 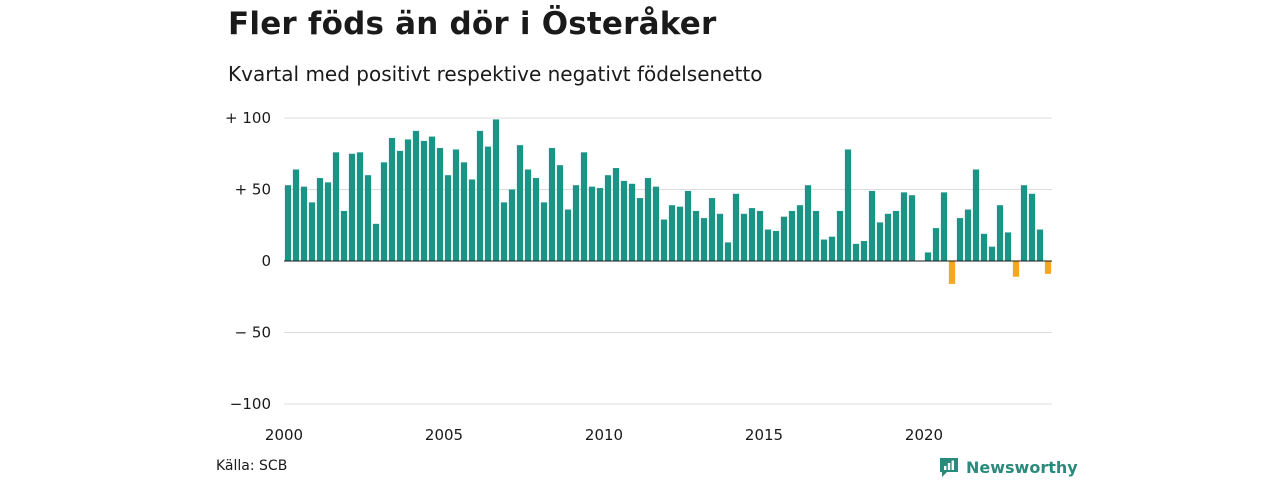 What do you see at coordinates (949, 467) in the screenshot?
I see `newsworthy-logo-icon` at bounding box center [949, 467].